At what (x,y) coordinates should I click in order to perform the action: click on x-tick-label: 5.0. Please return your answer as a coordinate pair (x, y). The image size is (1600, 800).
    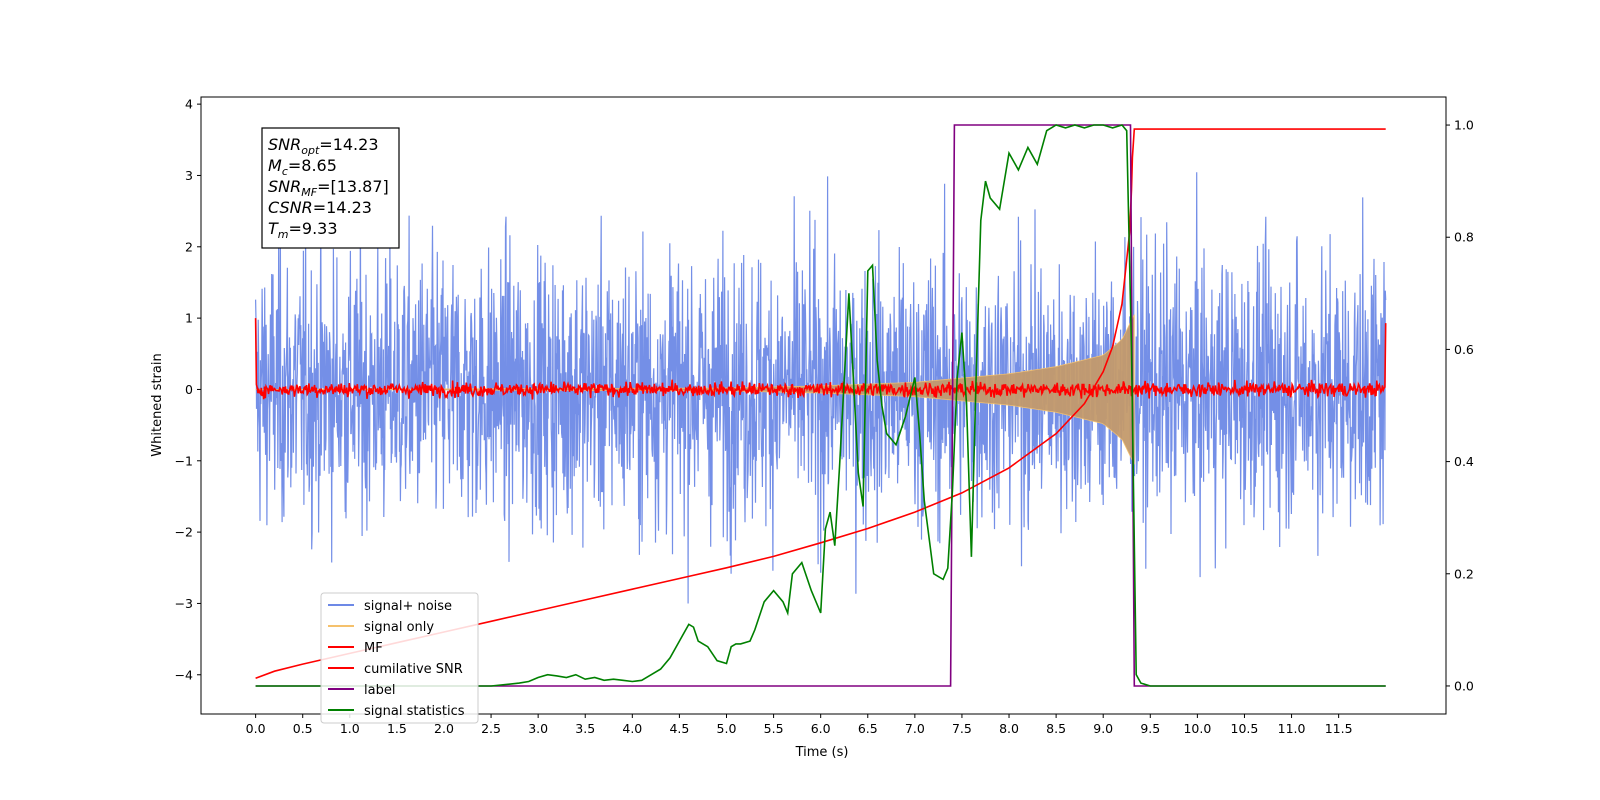
    Looking at the image, I should click on (727, 728).